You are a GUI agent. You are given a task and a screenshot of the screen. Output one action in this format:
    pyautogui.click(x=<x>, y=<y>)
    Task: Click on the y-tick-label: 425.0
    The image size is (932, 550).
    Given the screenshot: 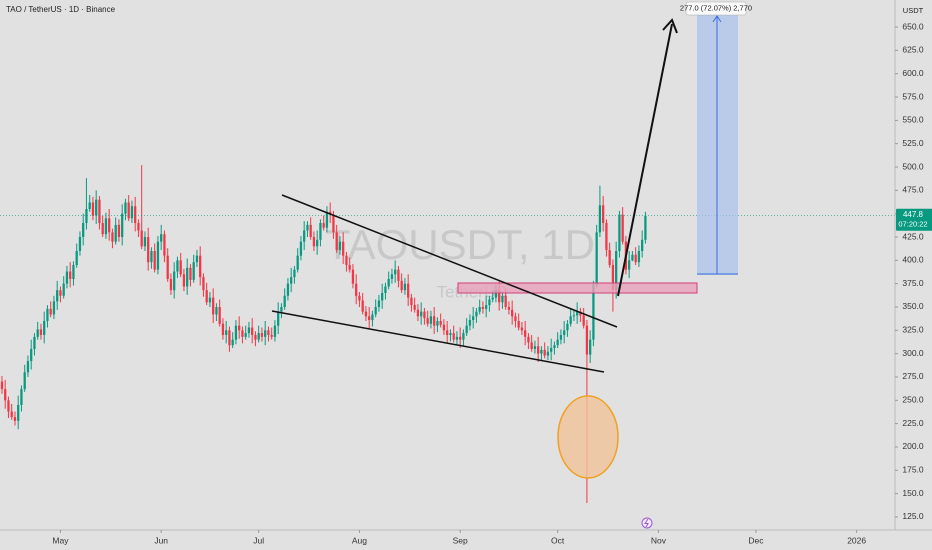 What is the action you would take?
    pyautogui.click(x=913, y=236)
    